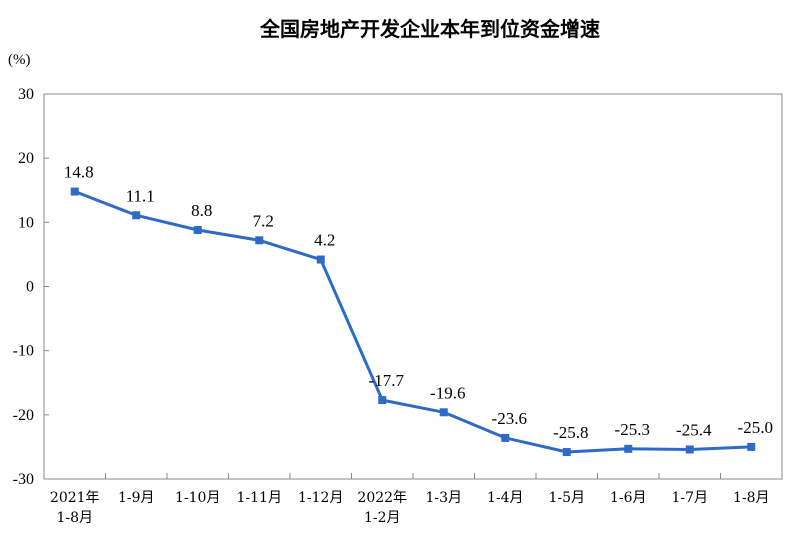 This screenshot has width=812, height=545. Describe the element at coordinates (387, 380) in the screenshot. I see `data-label: -17.7` at that location.